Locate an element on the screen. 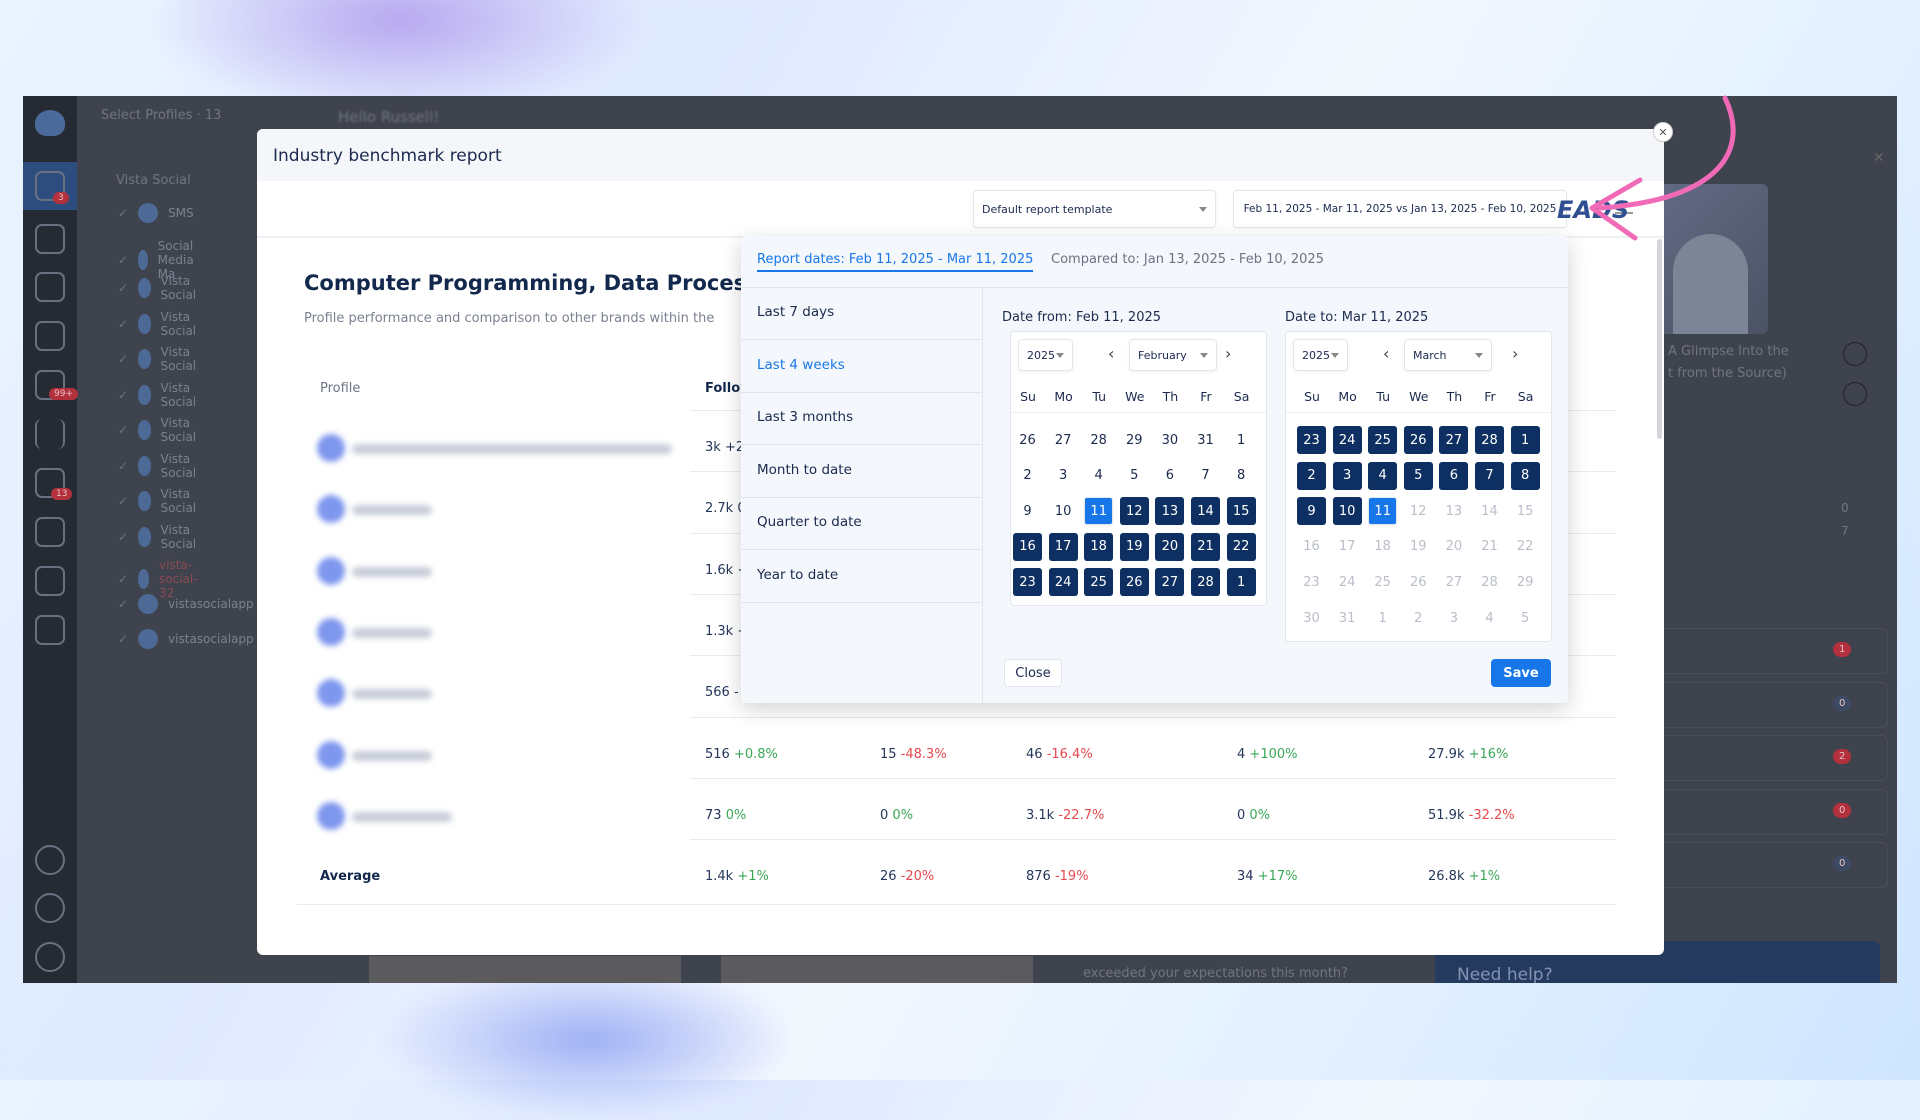 This screenshot has height=1120, width=1920. scrollbar is located at coordinates (1659, 339).